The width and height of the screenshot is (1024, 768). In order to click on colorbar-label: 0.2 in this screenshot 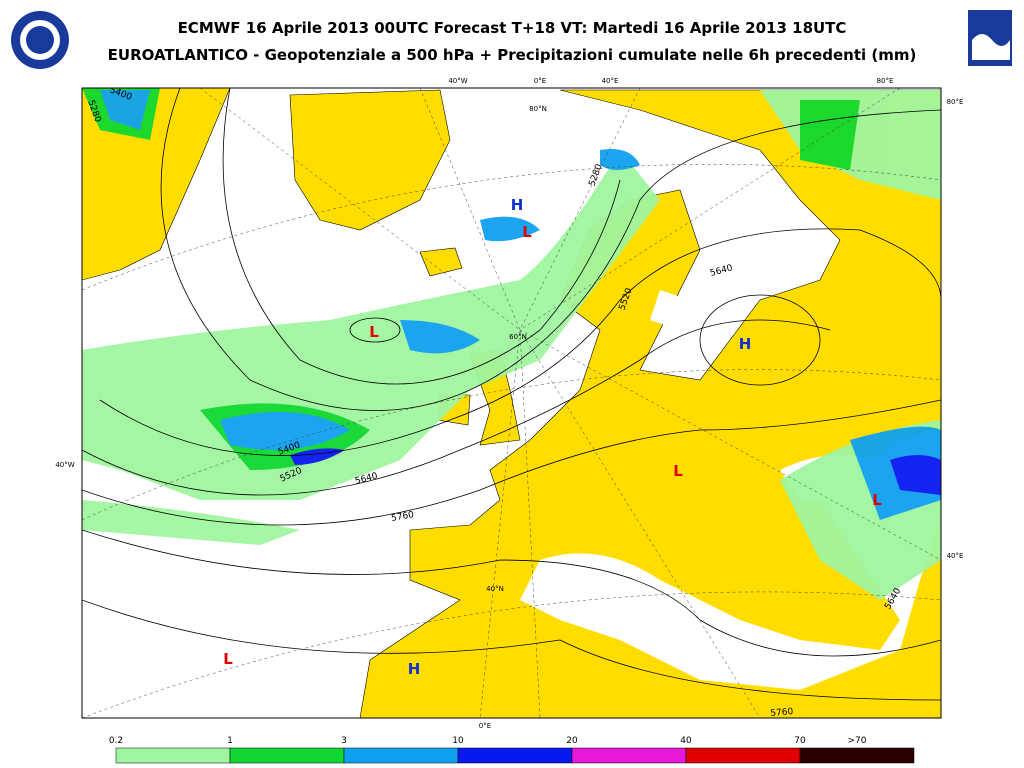, I will do `click(116, 741)`.